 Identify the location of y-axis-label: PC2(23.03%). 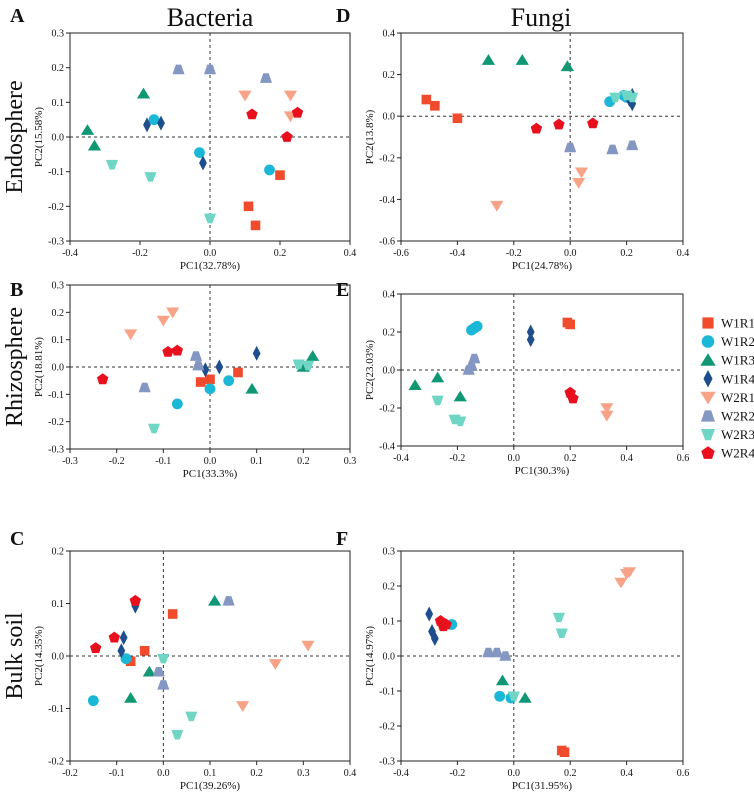
(370, 370).